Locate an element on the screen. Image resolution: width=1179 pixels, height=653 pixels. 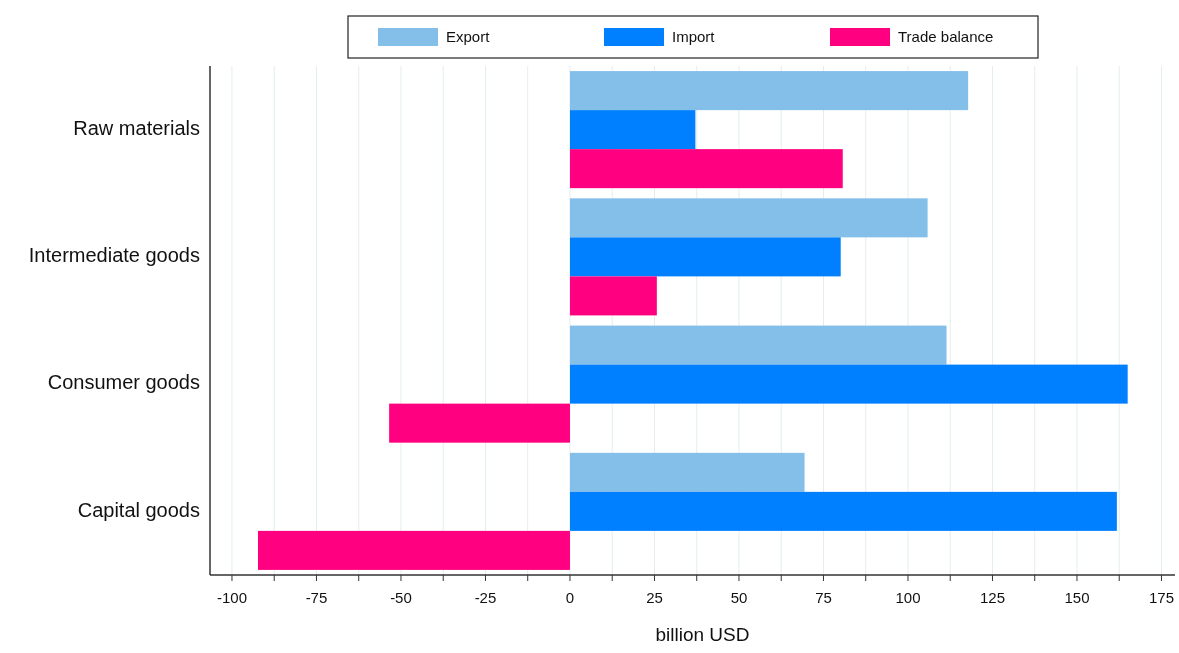
y-tick-label: Capital goods is located at coordinates (138, 509).